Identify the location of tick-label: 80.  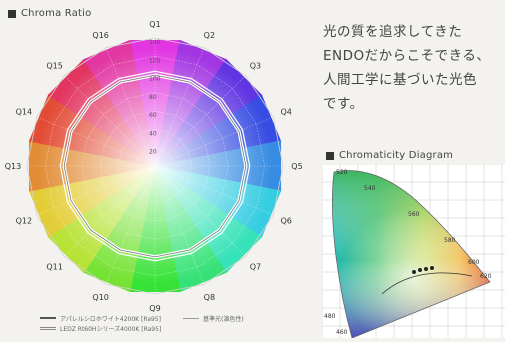
(153, 97).